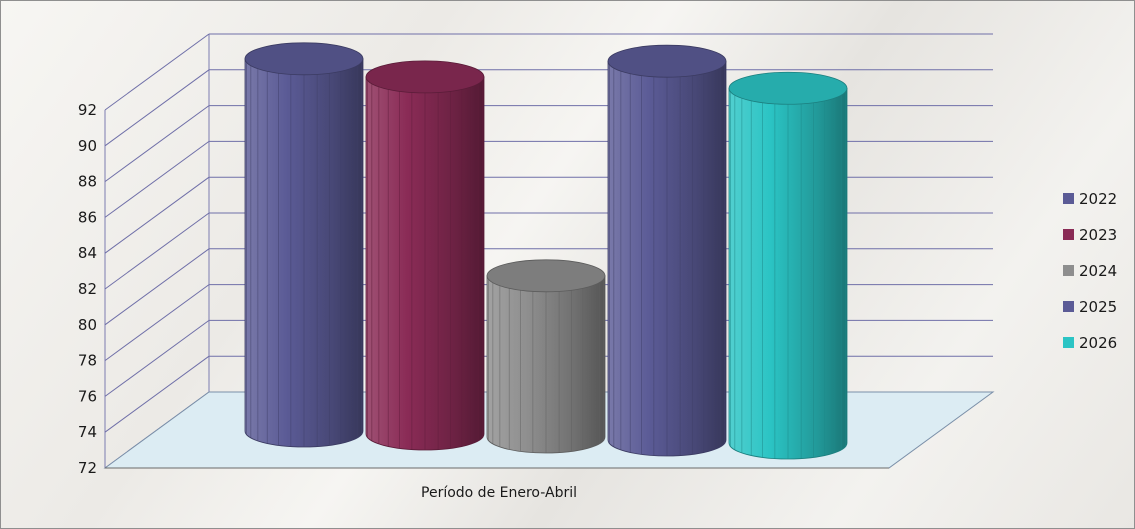 This screenshot has width=1135, height=529. I want to click on legend-label: 2026, so click(1098, 343).